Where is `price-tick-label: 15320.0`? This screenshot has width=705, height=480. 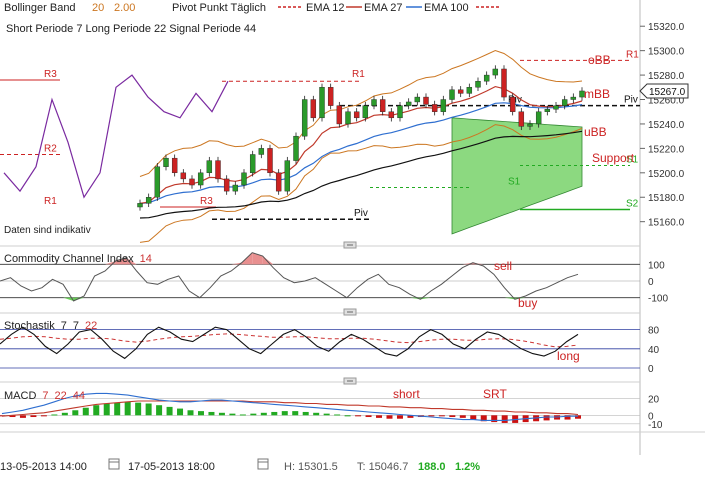
price-tick-label: 15320.0 is located at coordinates (666, 27).